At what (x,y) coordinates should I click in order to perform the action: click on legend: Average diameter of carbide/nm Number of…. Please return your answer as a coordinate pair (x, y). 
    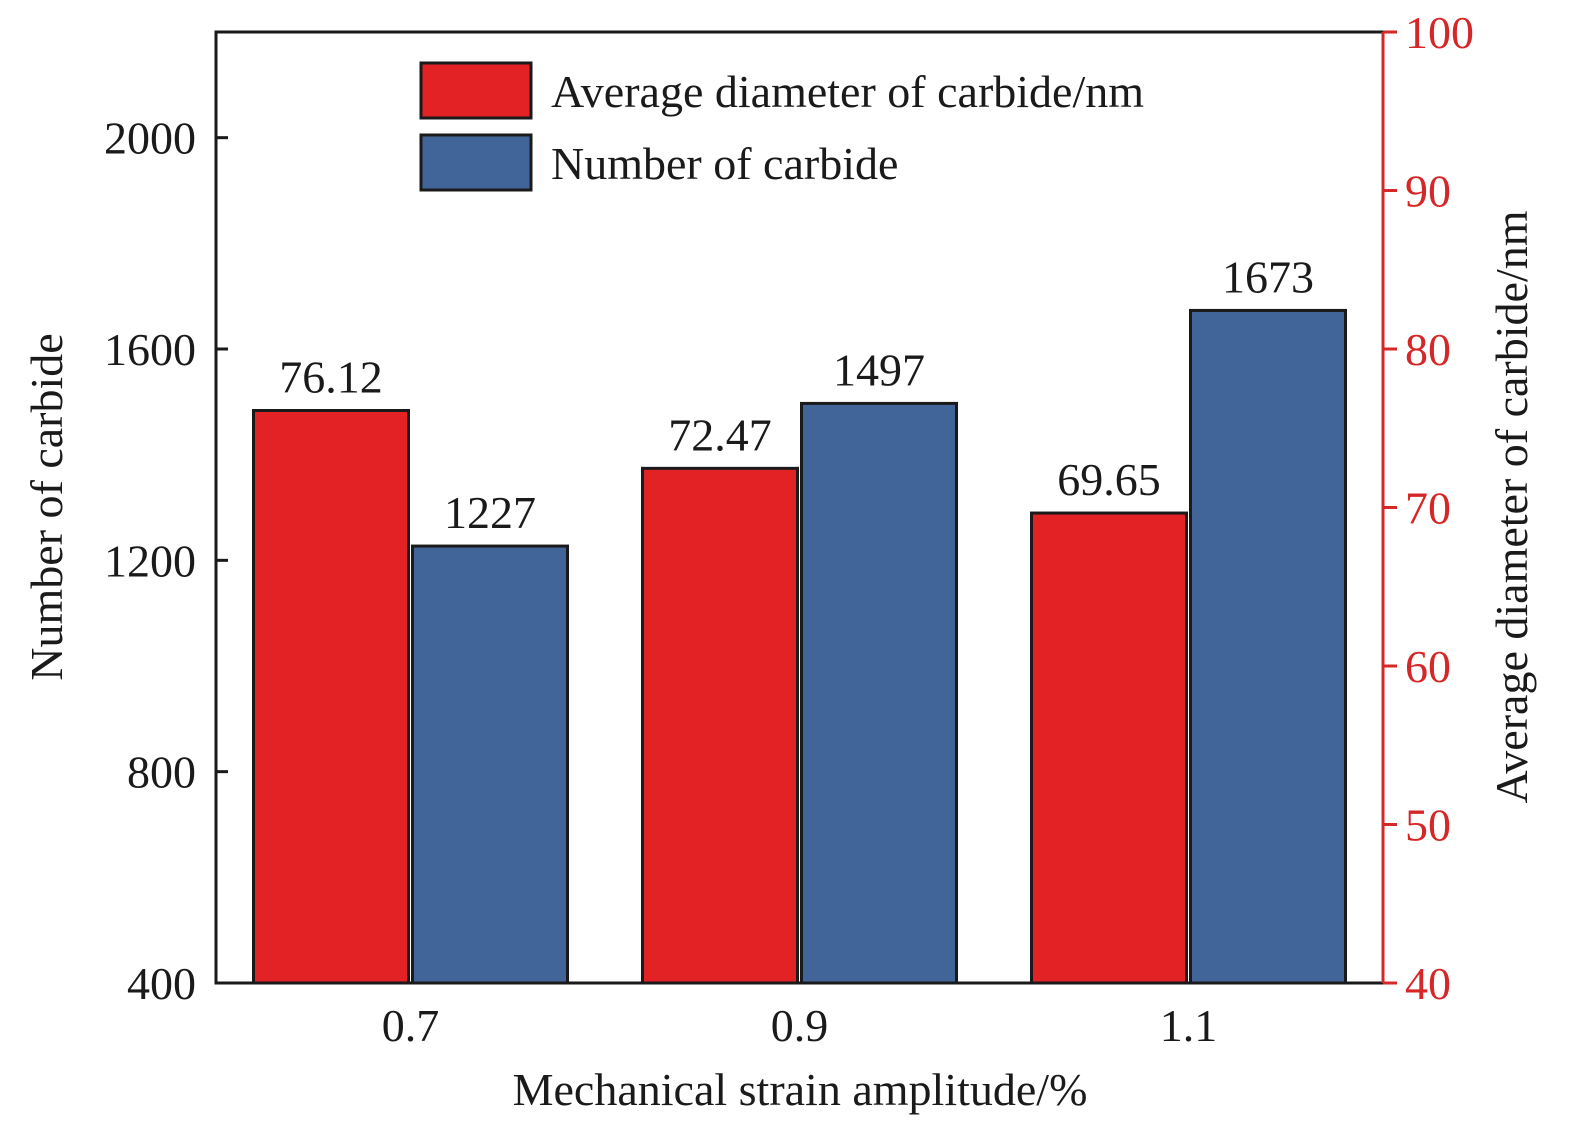
    Looking at the image, I should click on (781, 126).